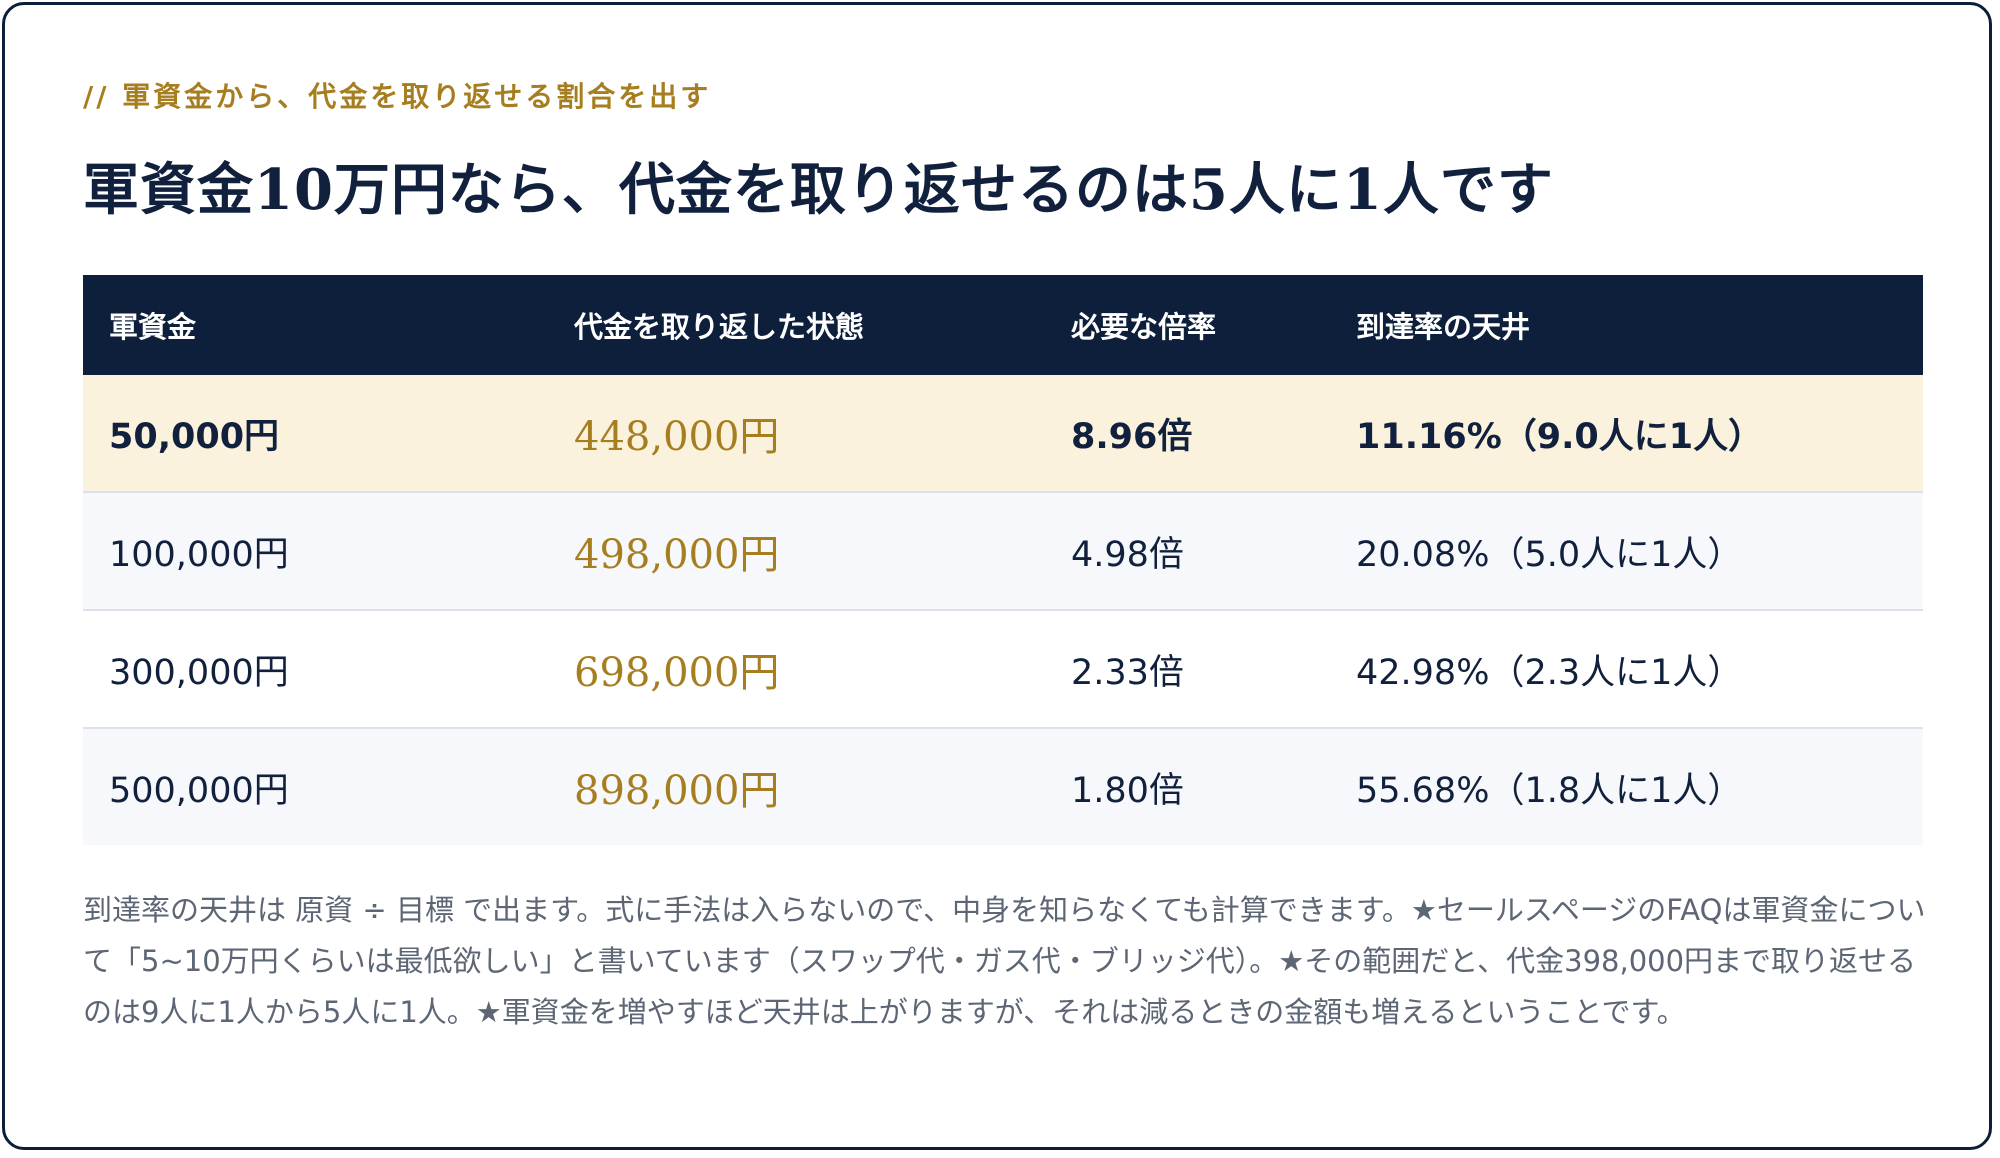 This screenshot has height=1158, width=2000. Describe the element at coordinates (1549, 790) in the screenshot. I see `cell-ceiling: 55.68%（1.8人に1人）` at that location.